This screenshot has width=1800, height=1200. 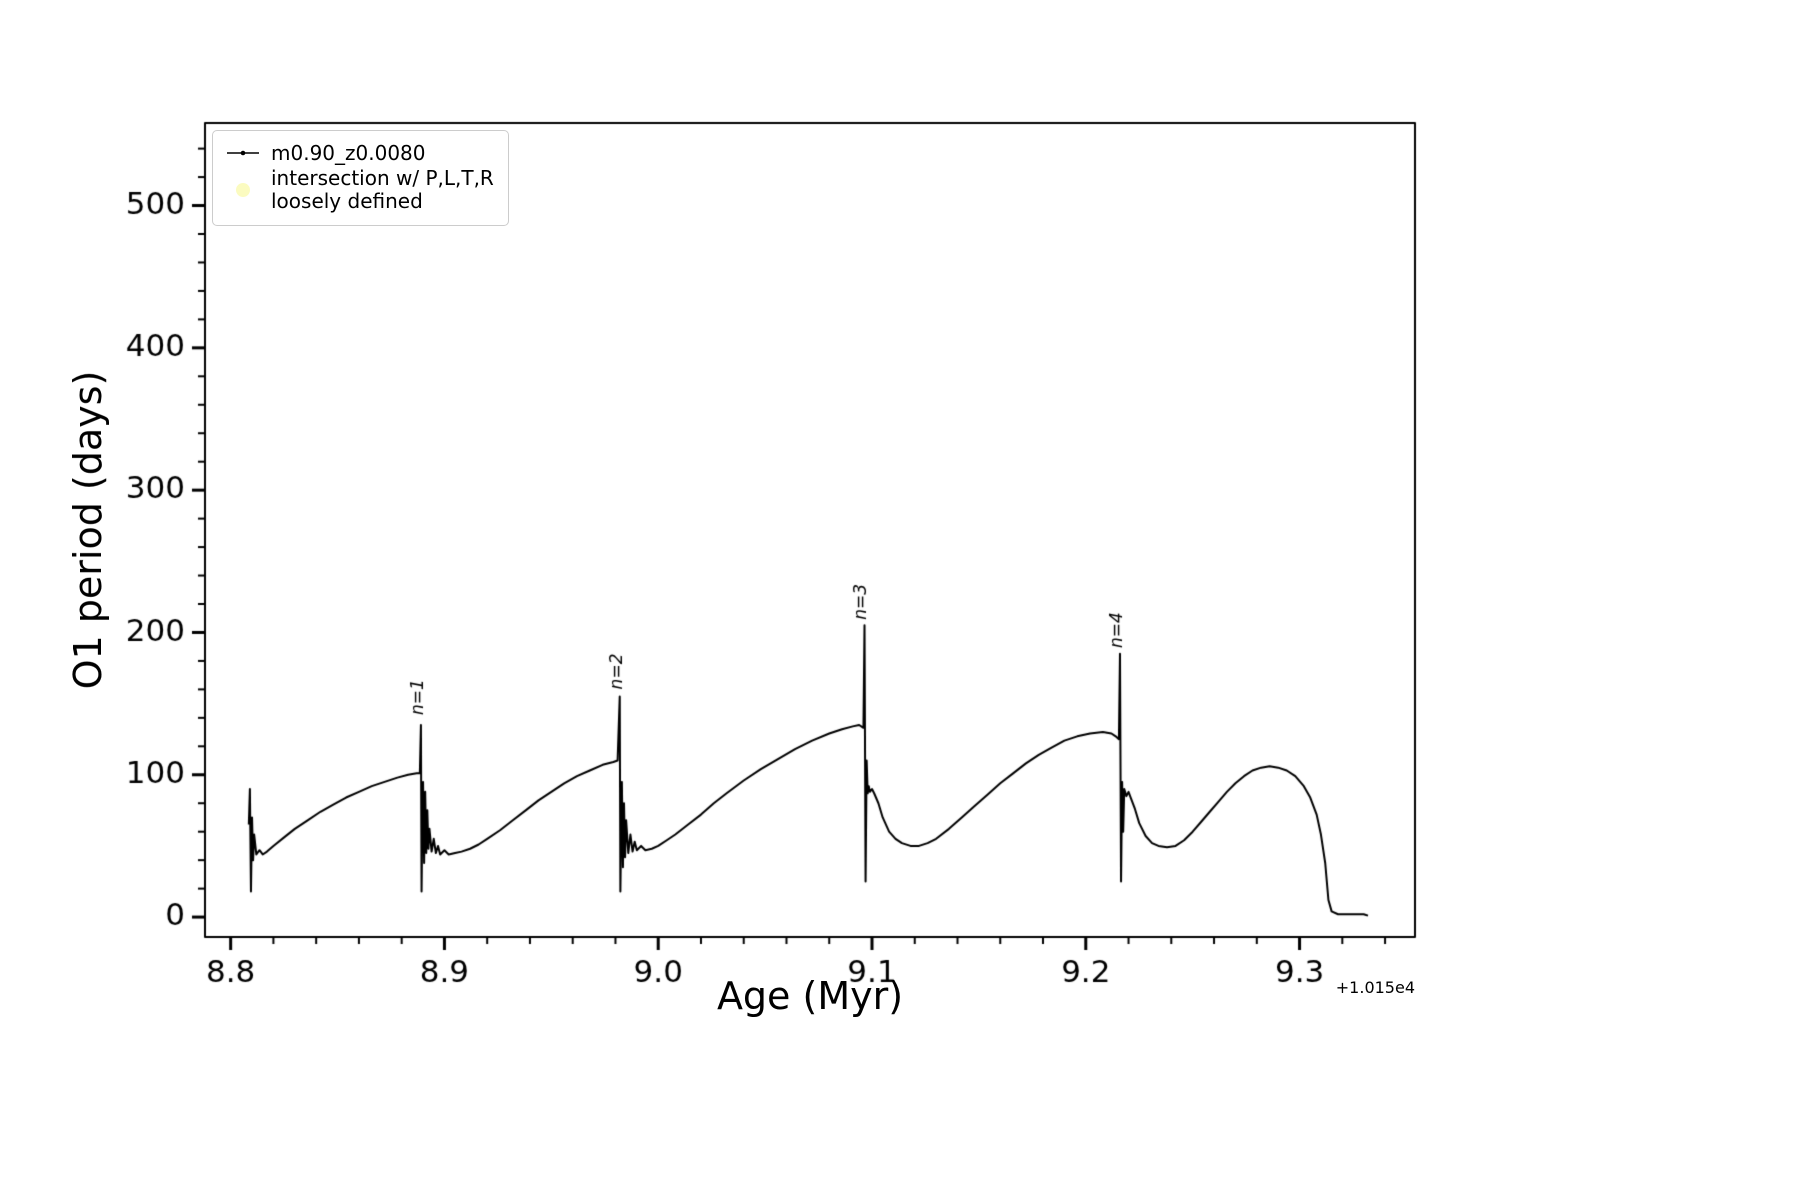 What do you see at coordinates (88, 530) in the screenshot?
I see `y-axis-label: O1 period (days)` at bounding box center [88, 530].